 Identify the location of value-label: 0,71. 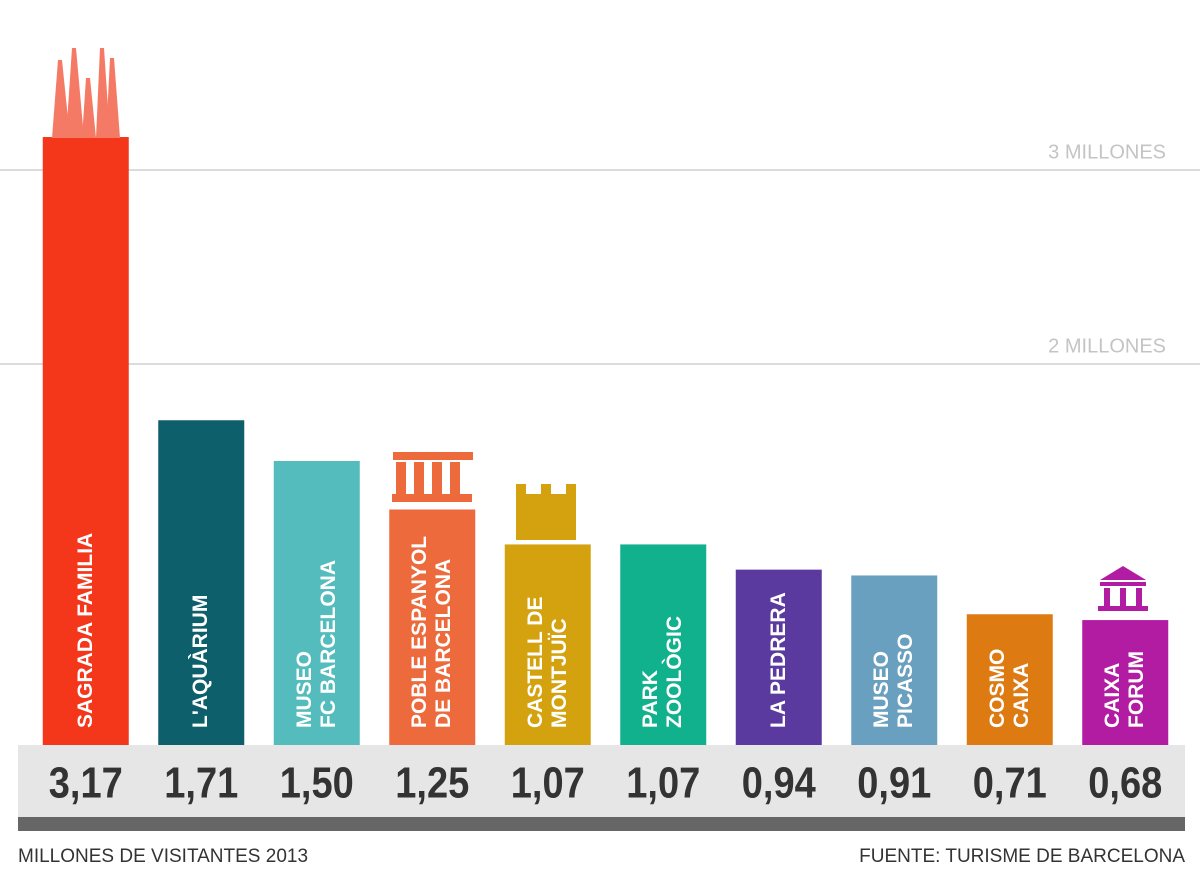
(1010, 783).